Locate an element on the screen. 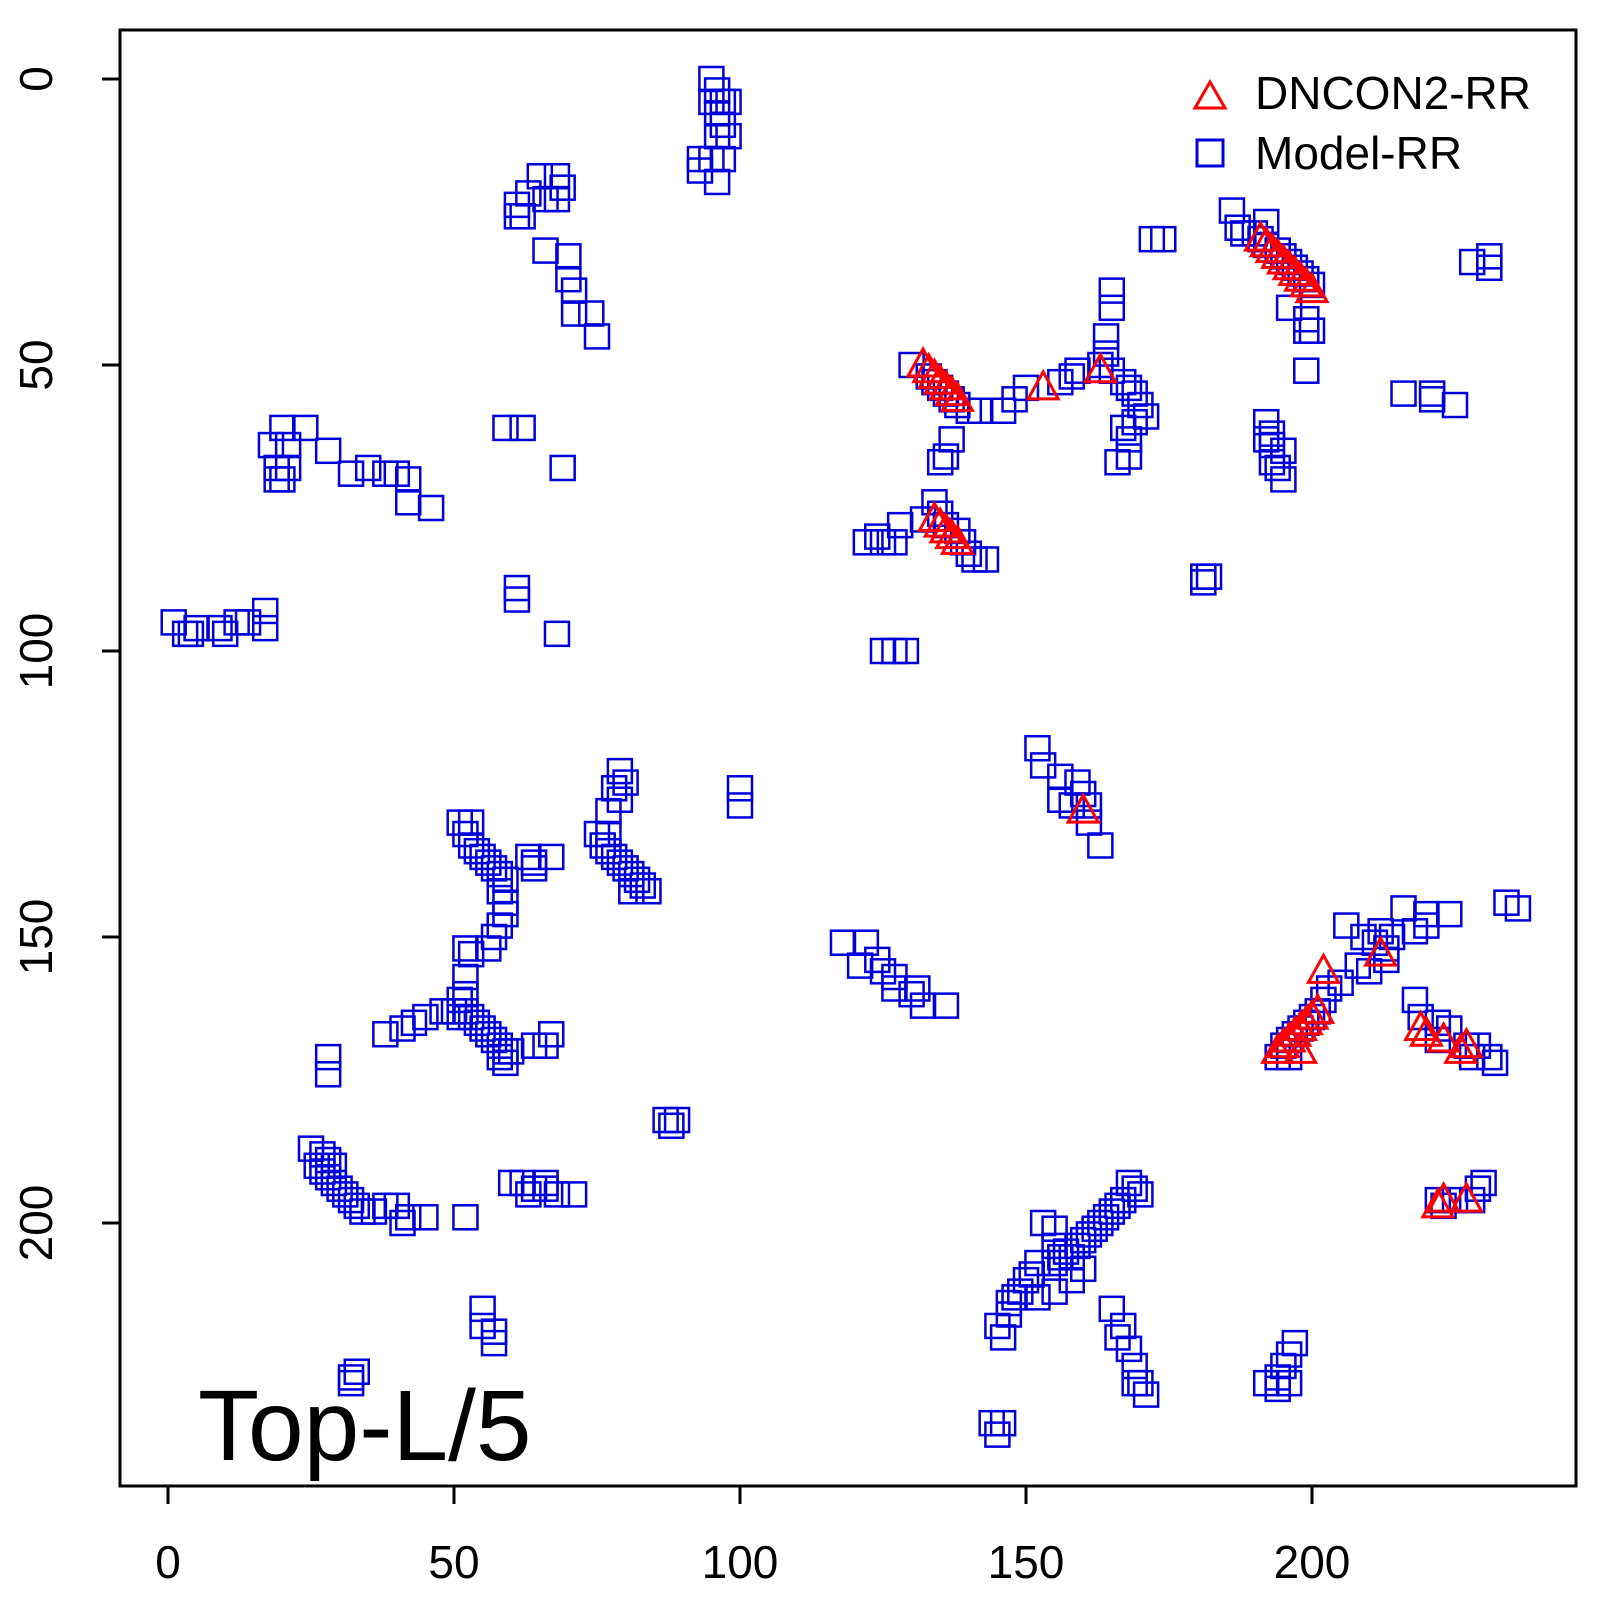 The height and width of the screenshot is (1600, 1600). x-tick-label: 150 is located at coordinates (1026, 1562).